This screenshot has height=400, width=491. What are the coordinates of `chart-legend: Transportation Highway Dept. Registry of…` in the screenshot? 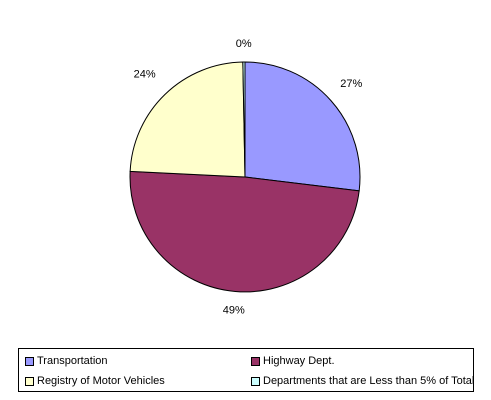 It's located at (246, 370).